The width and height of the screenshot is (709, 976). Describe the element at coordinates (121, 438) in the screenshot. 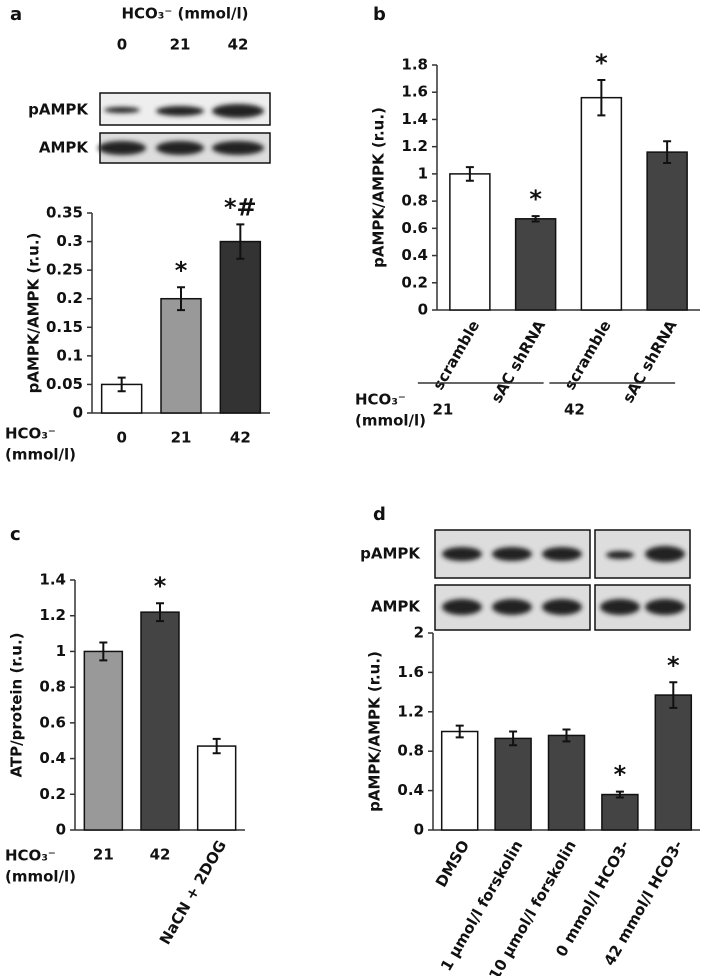

I see `x-tick-label: 0` at that location.